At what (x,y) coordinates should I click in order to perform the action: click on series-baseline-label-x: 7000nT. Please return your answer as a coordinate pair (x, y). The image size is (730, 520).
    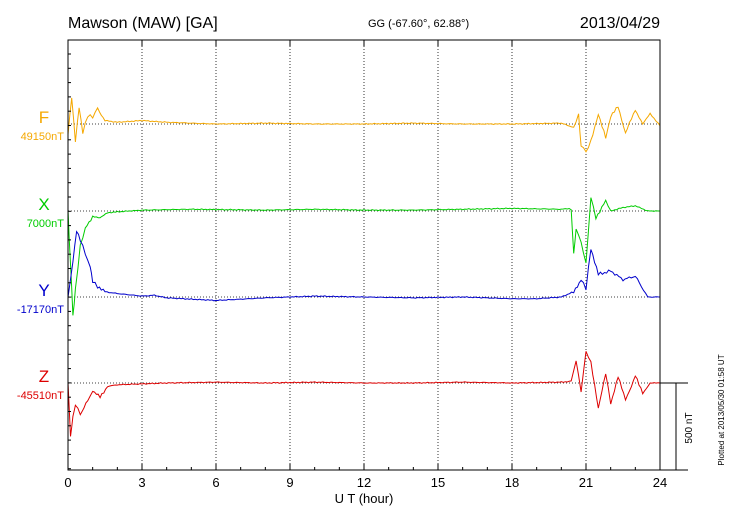
    Looking at the image, I should click on (46, 224).